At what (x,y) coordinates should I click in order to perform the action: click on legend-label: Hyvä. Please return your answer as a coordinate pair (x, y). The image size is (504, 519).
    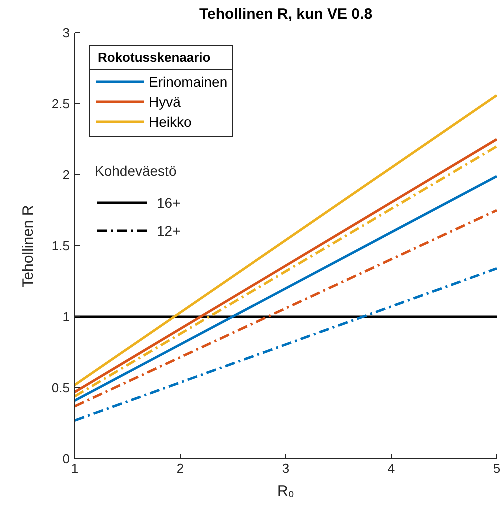
    Looking at the image, I should click on (165, 102).